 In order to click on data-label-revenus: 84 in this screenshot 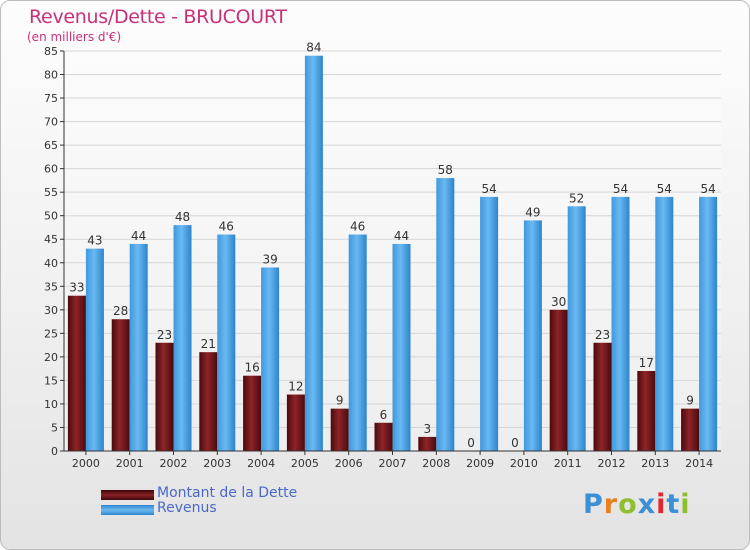, I will do `click(313, 48)`.